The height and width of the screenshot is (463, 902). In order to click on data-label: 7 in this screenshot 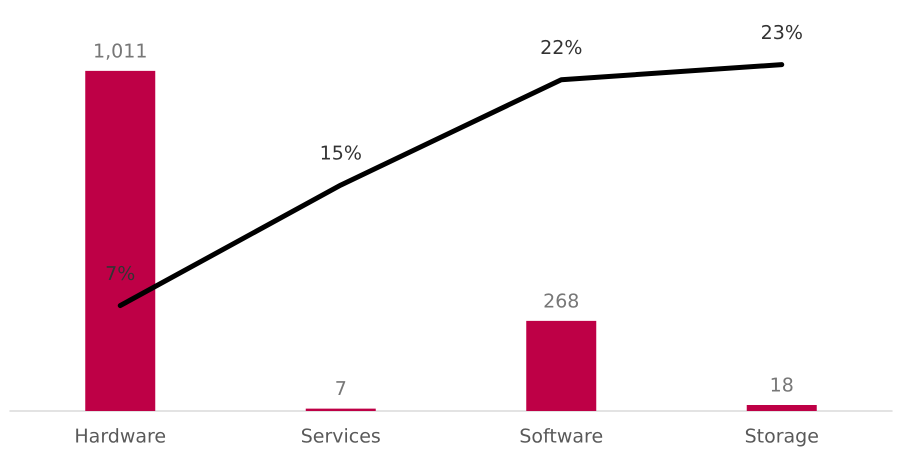, I will do `click(340, 389)`.